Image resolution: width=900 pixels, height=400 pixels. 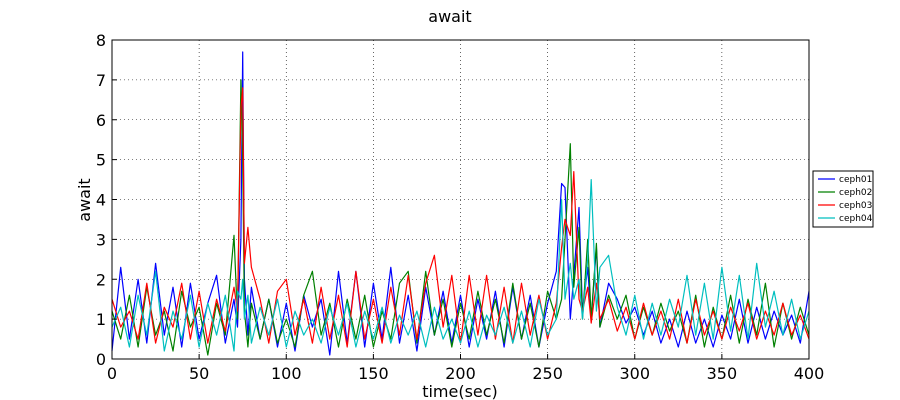 I want to click on legend-label: ceph01, so click(x=855, y=180).